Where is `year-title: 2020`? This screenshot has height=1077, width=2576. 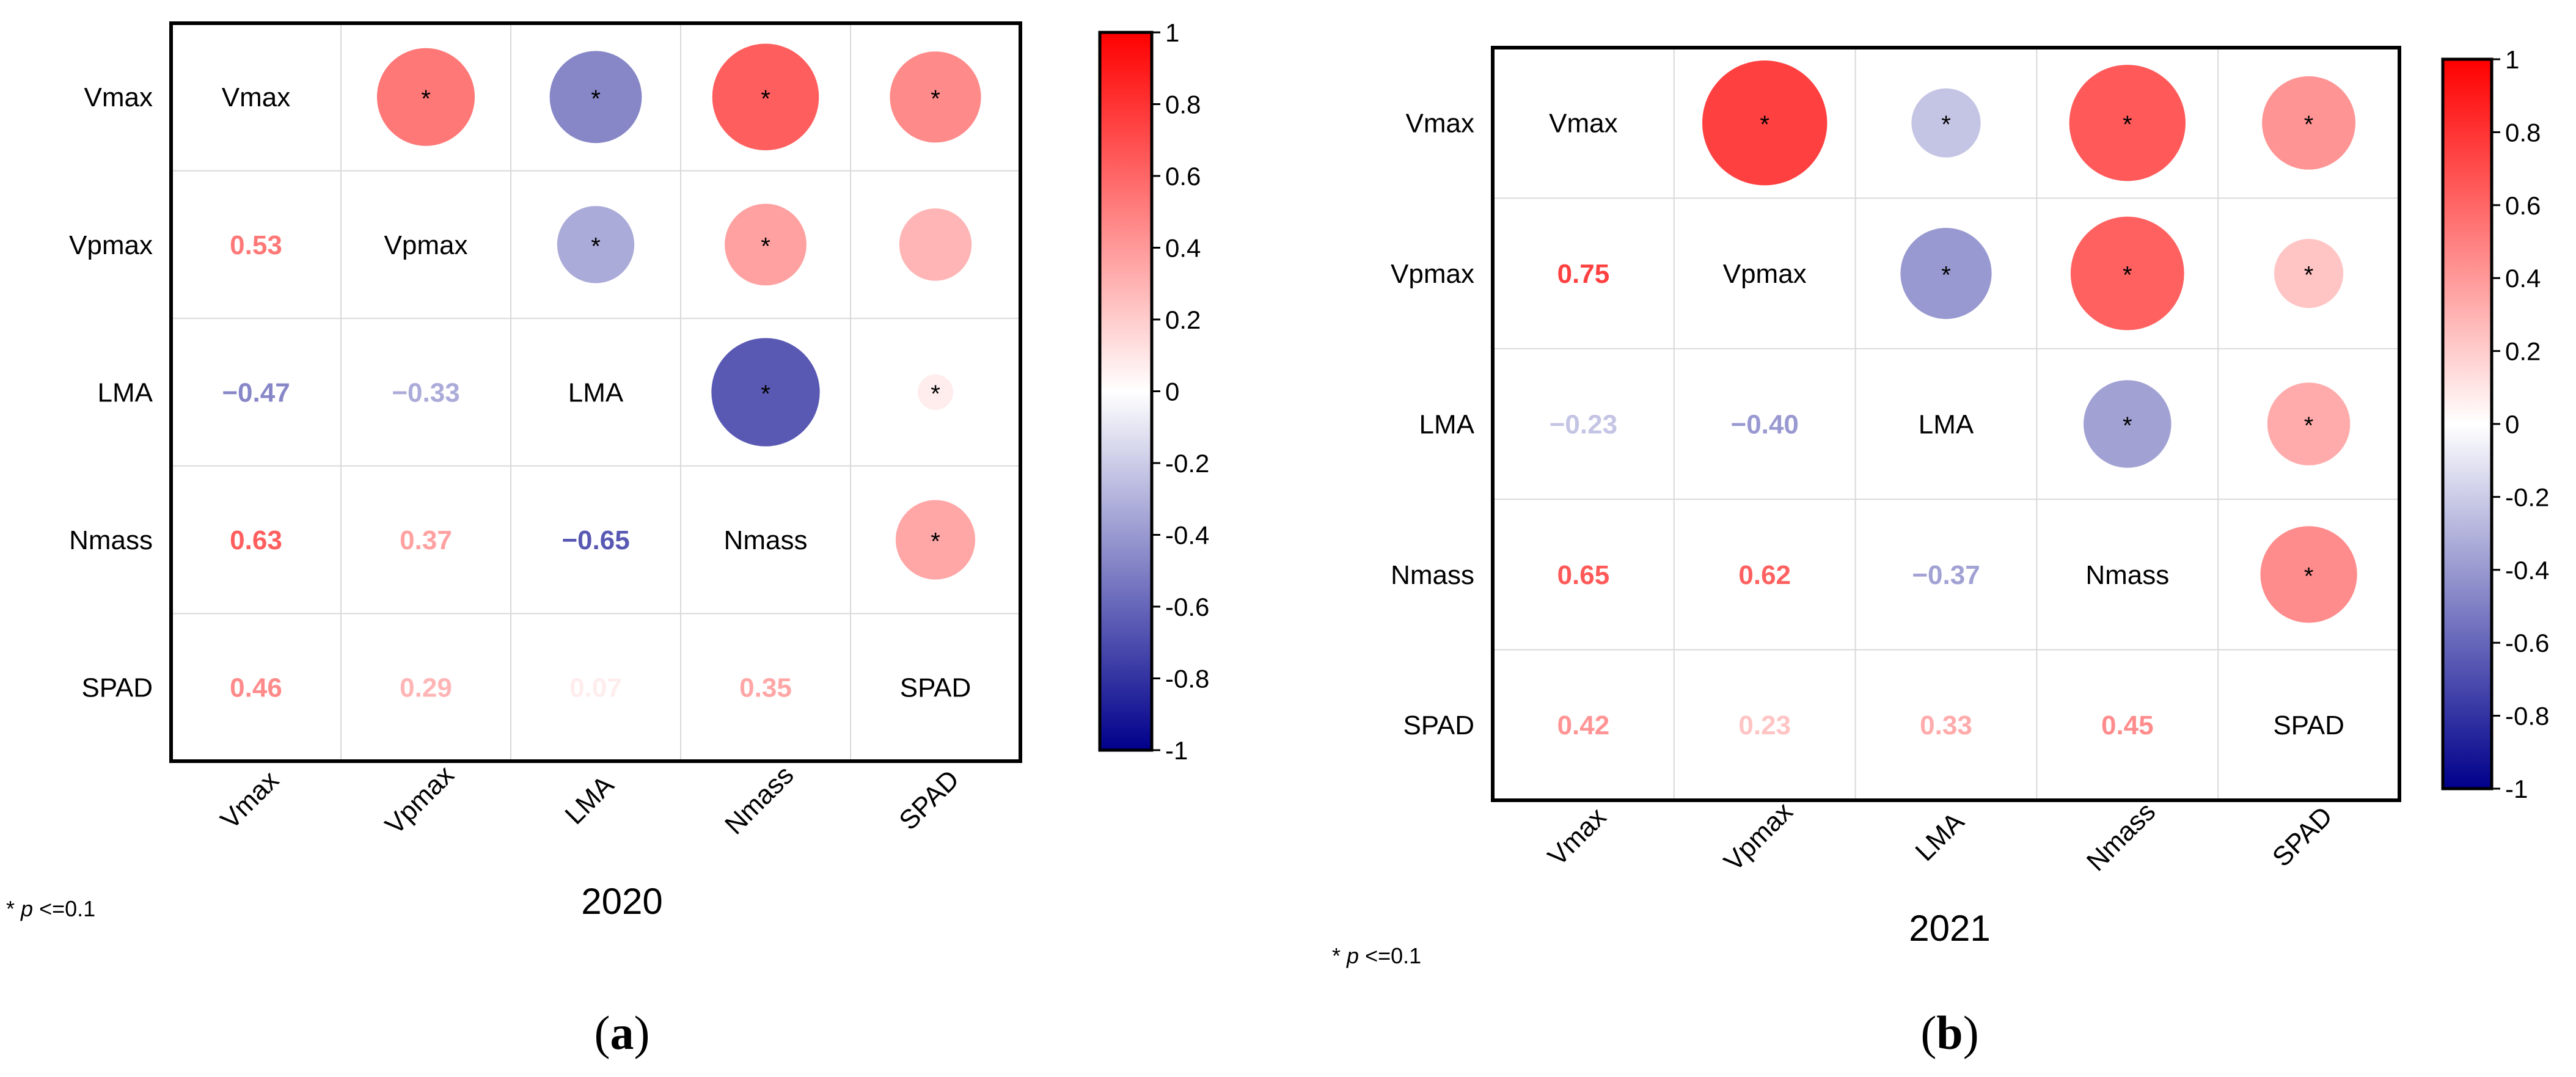 year-title: 2020 is located at coordinates (621, 901).